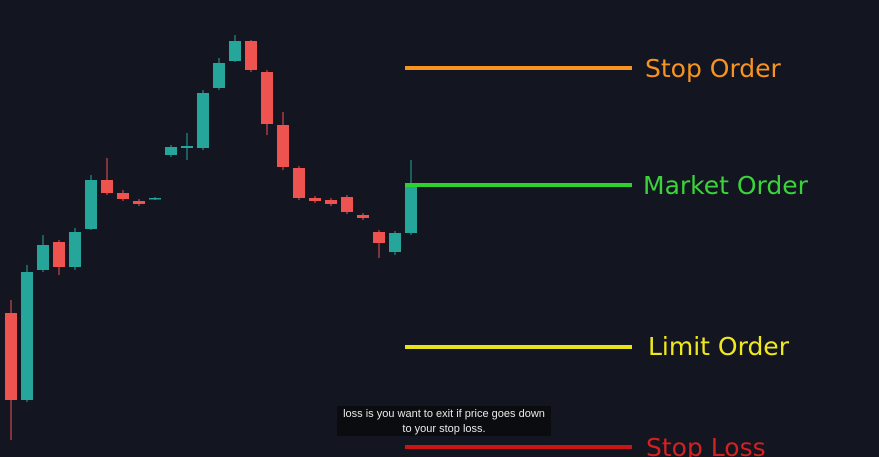 Image resolution: width=879 pixels, height=457 pixels. I want to click on limit-order-label: Limit Order, so click(719, 346).